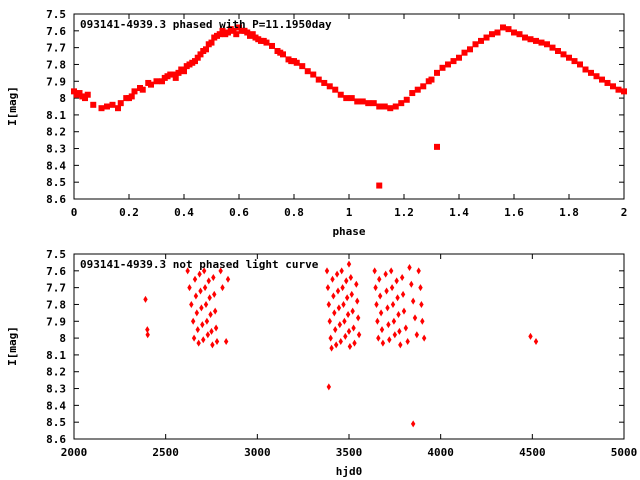 The height and width of the screenshot is (480, 640). What do you see at coordinates (206, 24) in the screenshot?
I see `phased-title: 093141-4939.3 phased with P=11.1950day` at bounding box center [206, 24].